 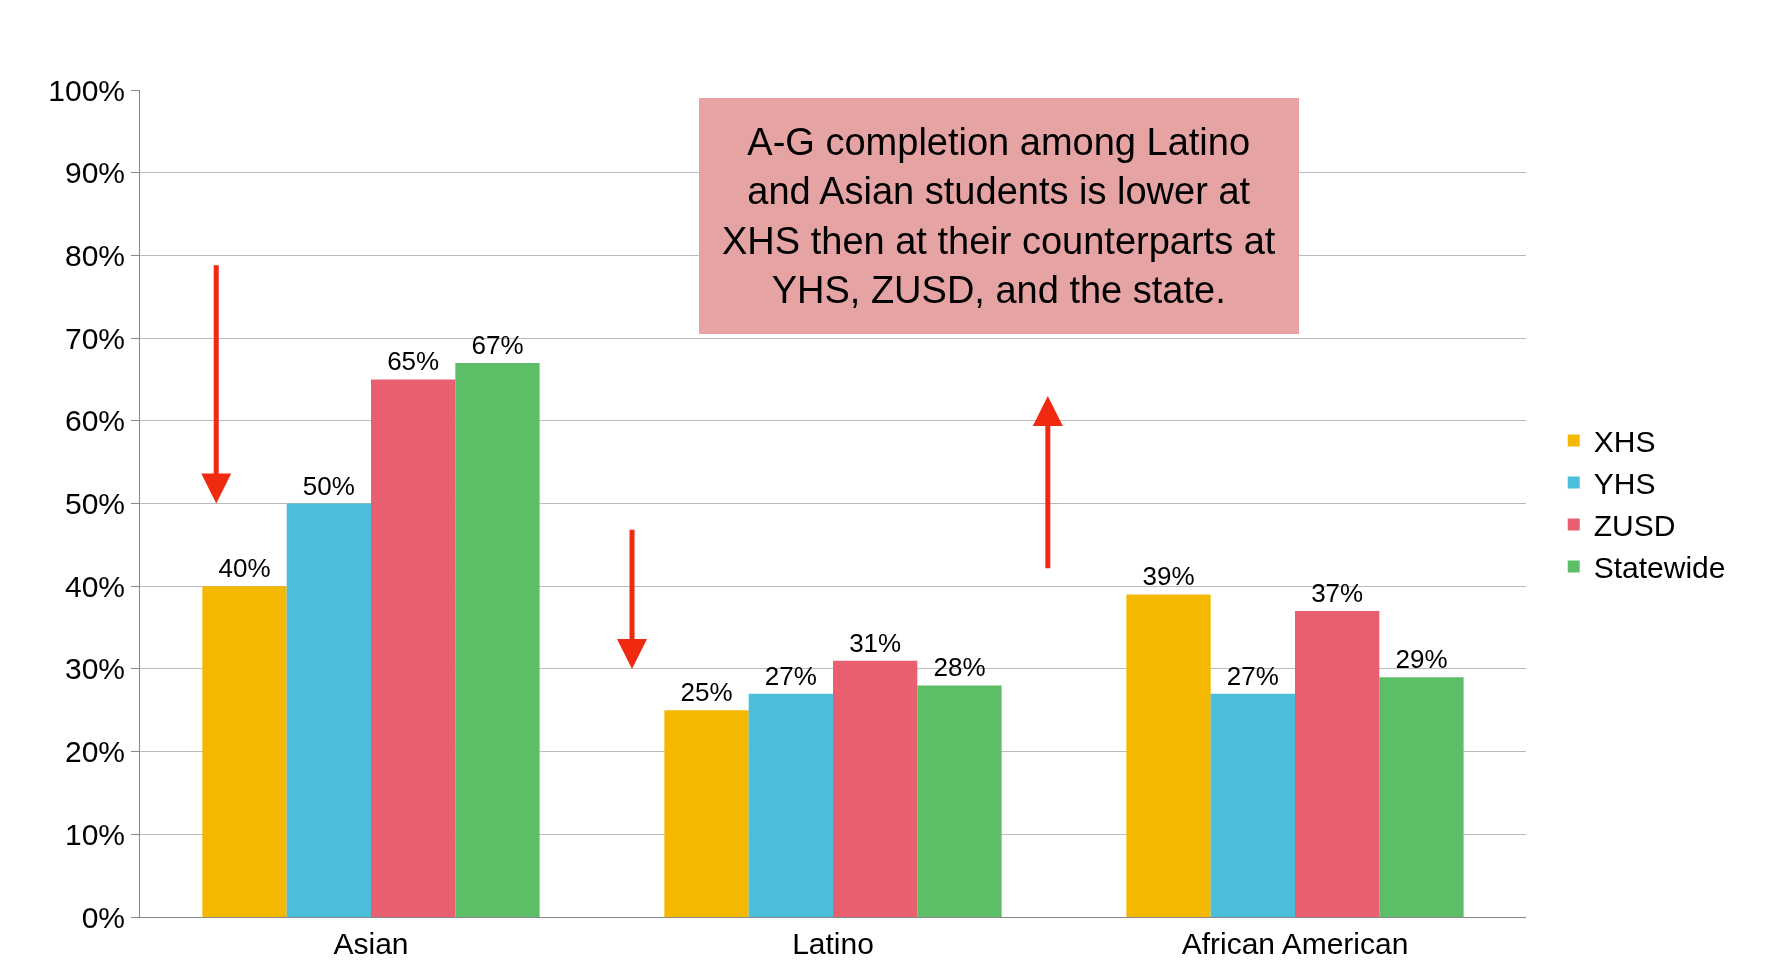 What do you see at coordinates (94, 338) in the screenshot?
I see `y-tick-label: 70%` at bounding box center [94, 338].